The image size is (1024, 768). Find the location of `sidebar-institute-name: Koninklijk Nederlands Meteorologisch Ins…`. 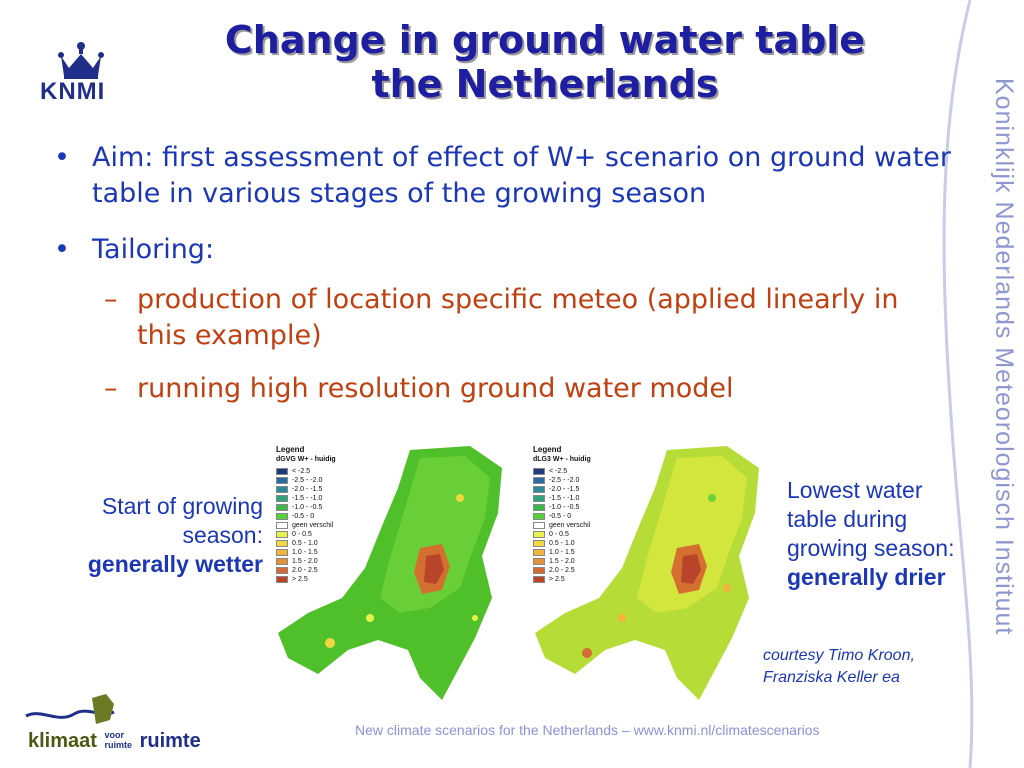

sidebar-institute-name: Koninklijk Nederlands Meteorologisch Ins… is located at coordinates (1004, 357).